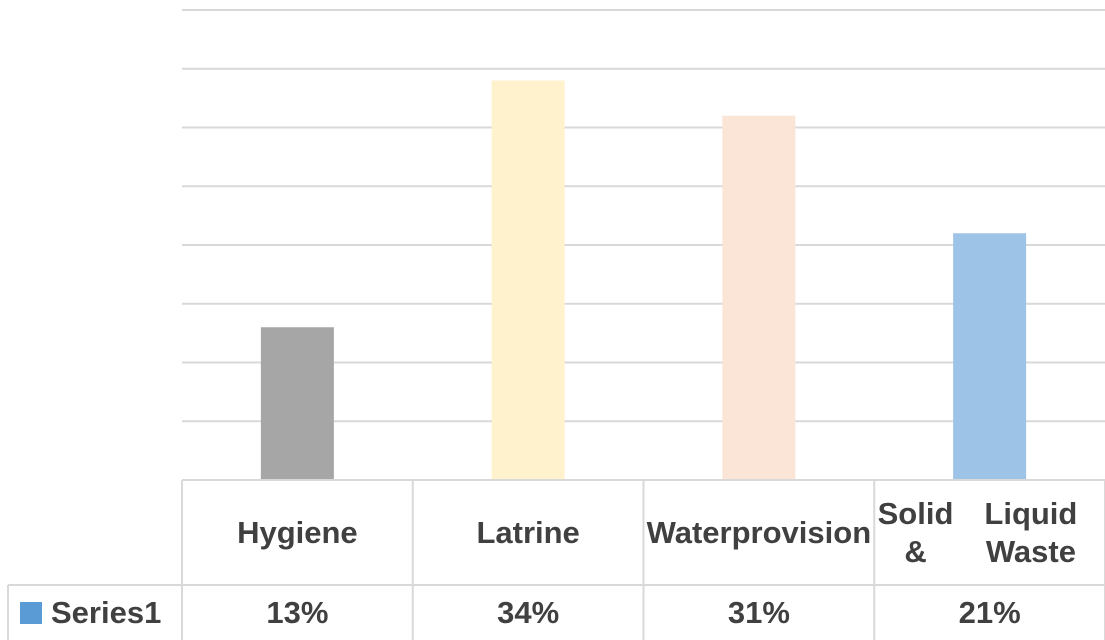 The width and height of the screenshot is (1105, 640). I want to click on value-label: 31%, so click(758, 612).